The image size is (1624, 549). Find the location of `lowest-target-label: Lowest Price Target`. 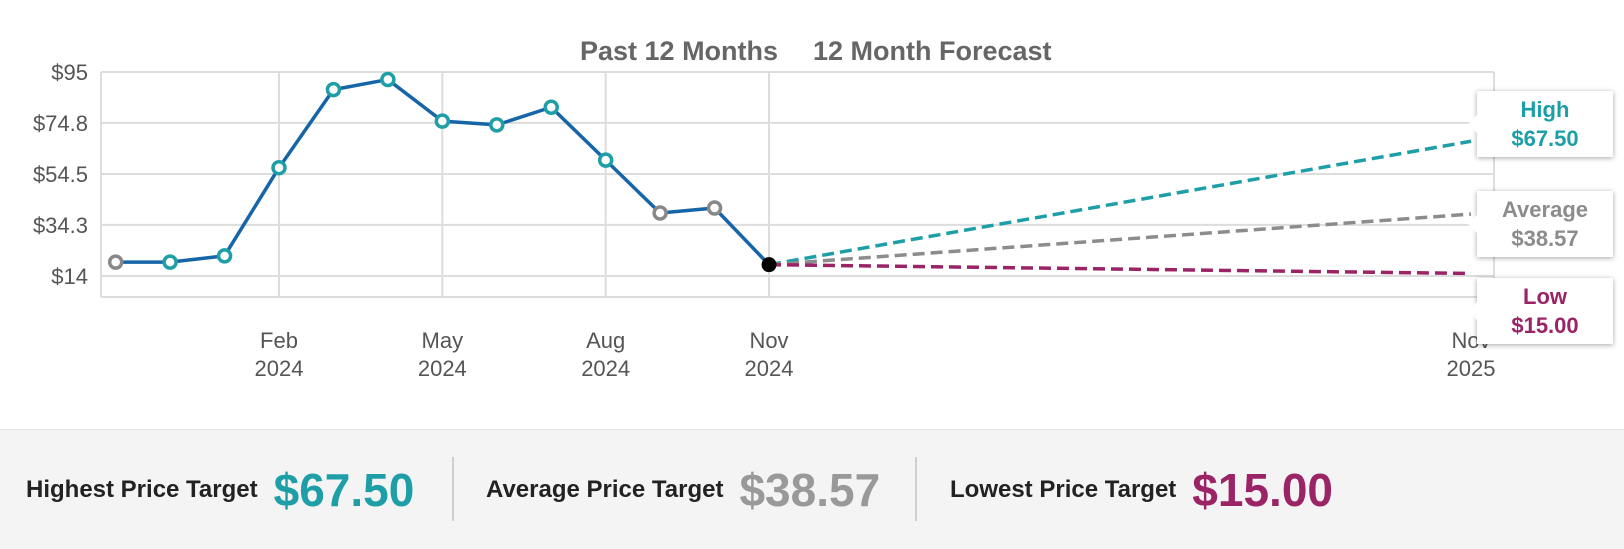

lowest-target-label: Lowest Price Target is located at coordinates (1063, 489).